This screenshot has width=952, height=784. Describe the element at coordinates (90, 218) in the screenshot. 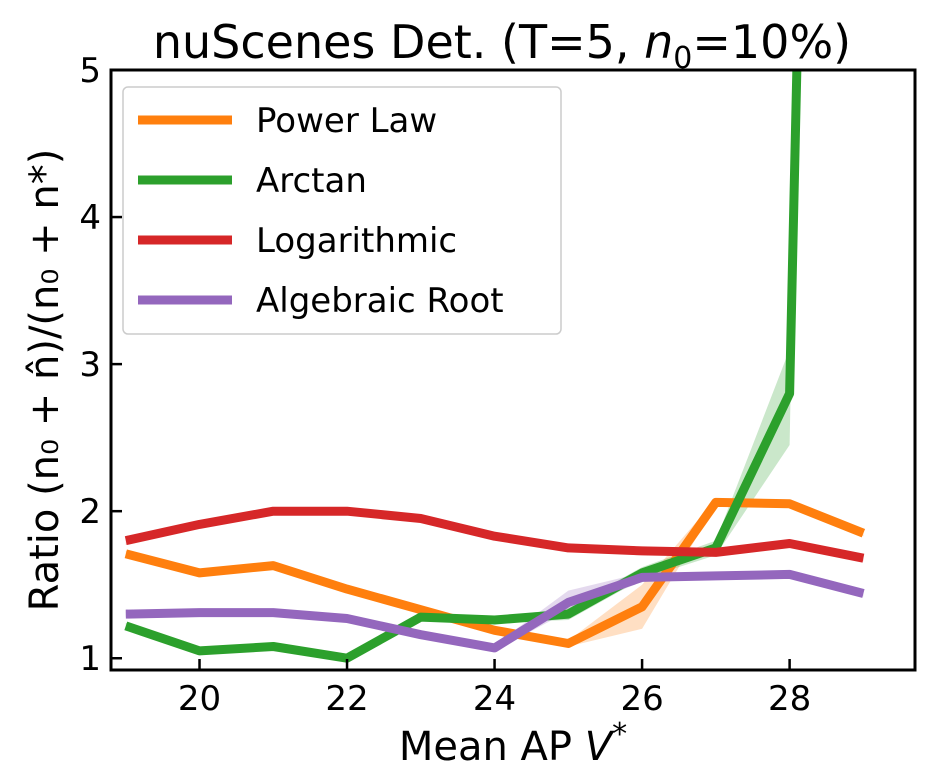

I see `y-tick-label: 4` at that location.